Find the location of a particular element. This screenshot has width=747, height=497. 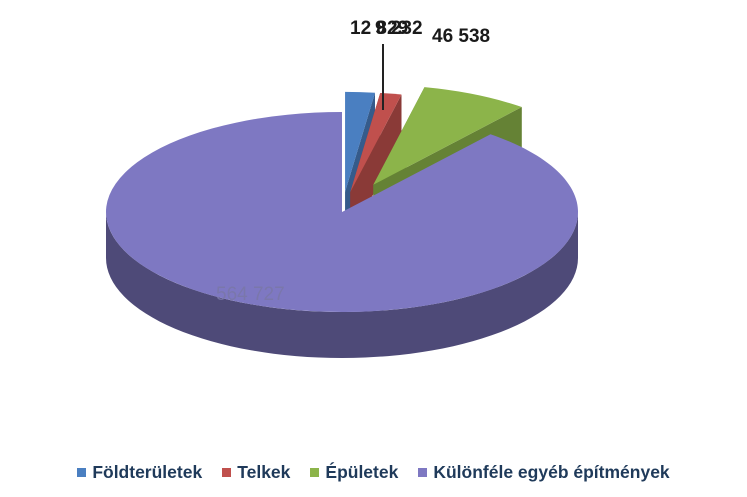

pie-slice-telkek is located at coordinates (376, 142).